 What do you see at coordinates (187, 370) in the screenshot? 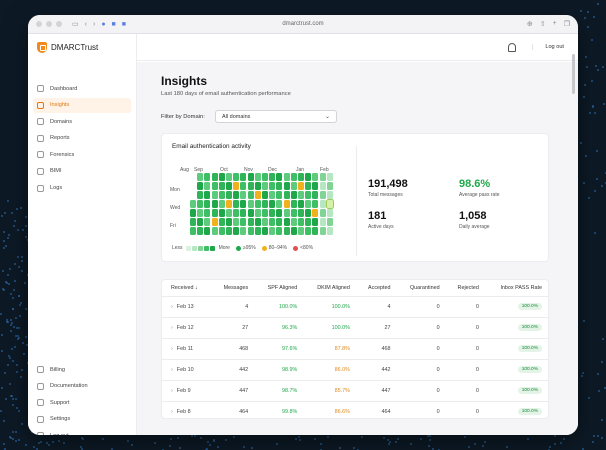
I see `date-cell: › Feb 10` at bounding box center [187, 370].